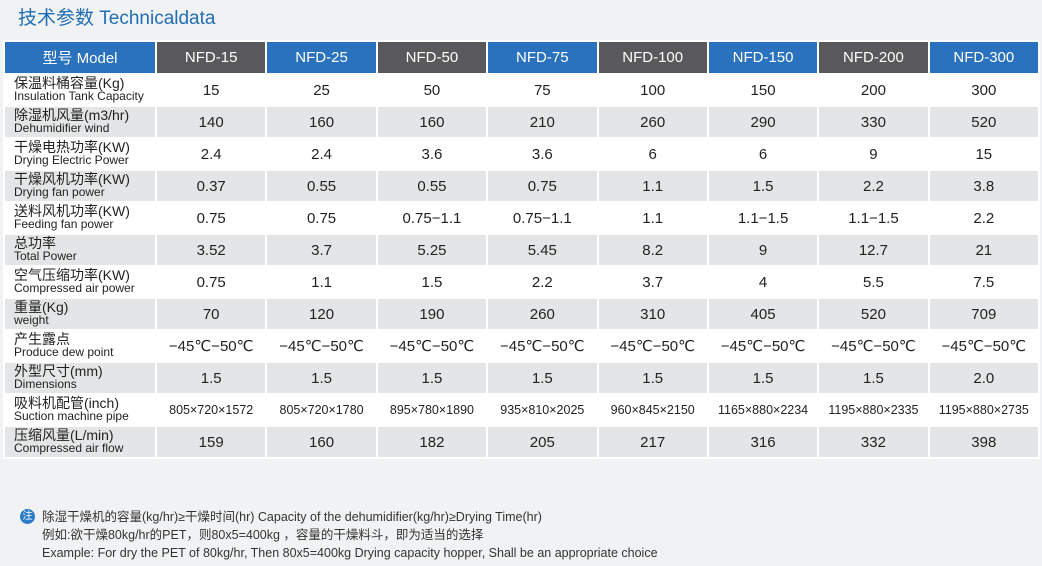 Image resolution: width=1042 pixels, height=566 pixels. What do you see at coordinates (321, 314) in the screenshot?
I see `cell: 120` at bounding box center [321, 314].